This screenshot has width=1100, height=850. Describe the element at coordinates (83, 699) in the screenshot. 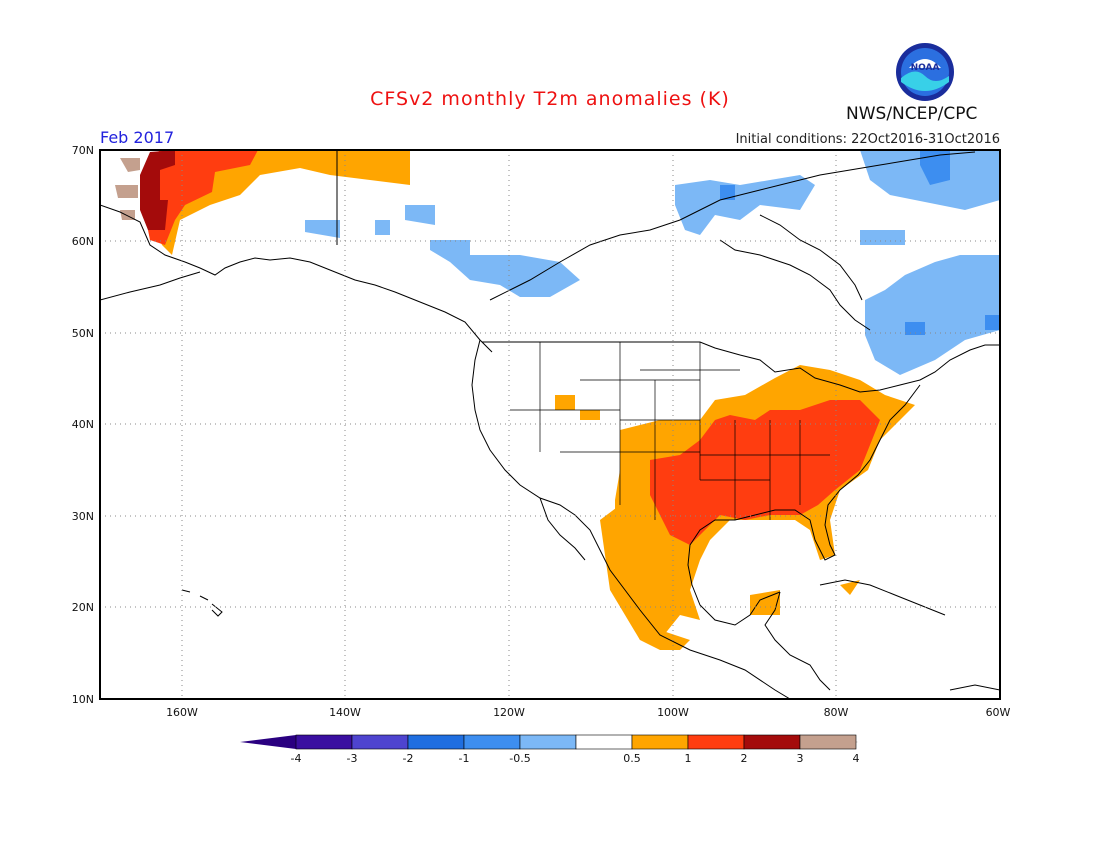

I see `lat-label: 10N` at that location.